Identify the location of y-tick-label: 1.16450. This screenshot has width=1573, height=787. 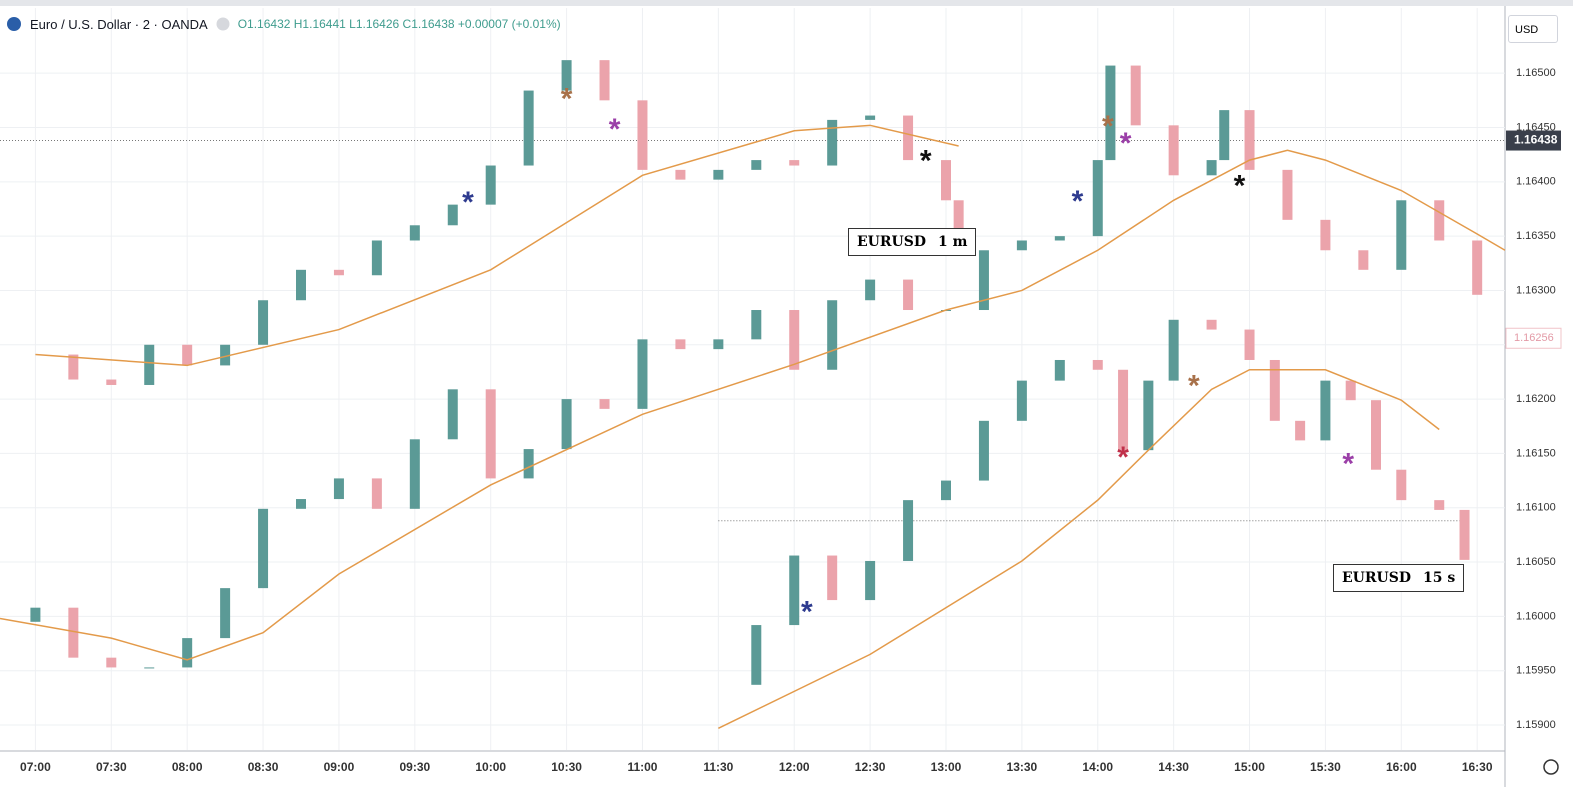
(1536, 127).